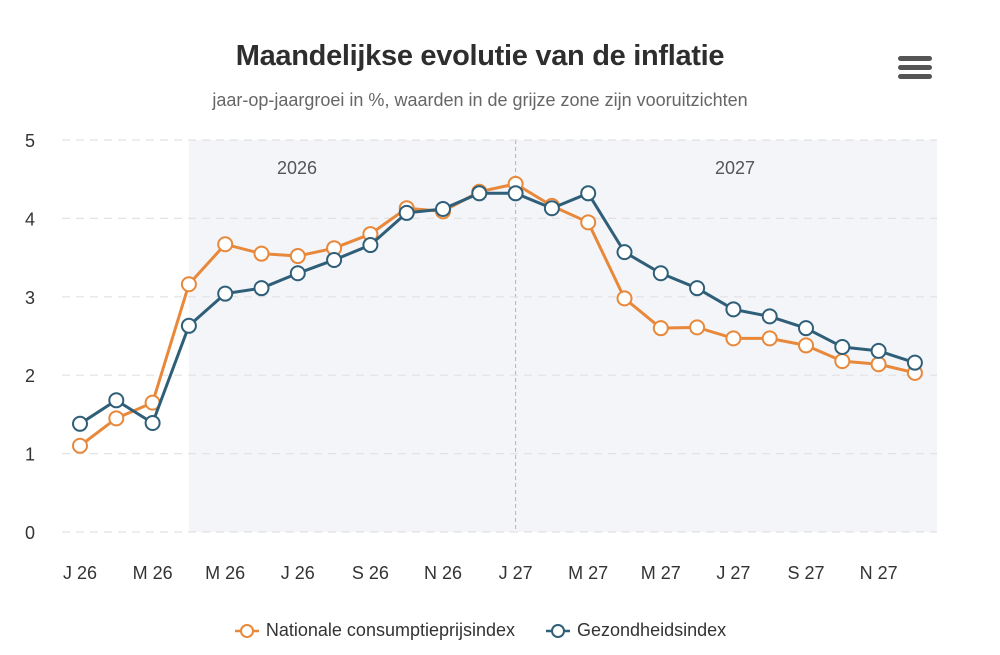  I want to click on legend-label: Gezondheidsindex, so click(652, 630).